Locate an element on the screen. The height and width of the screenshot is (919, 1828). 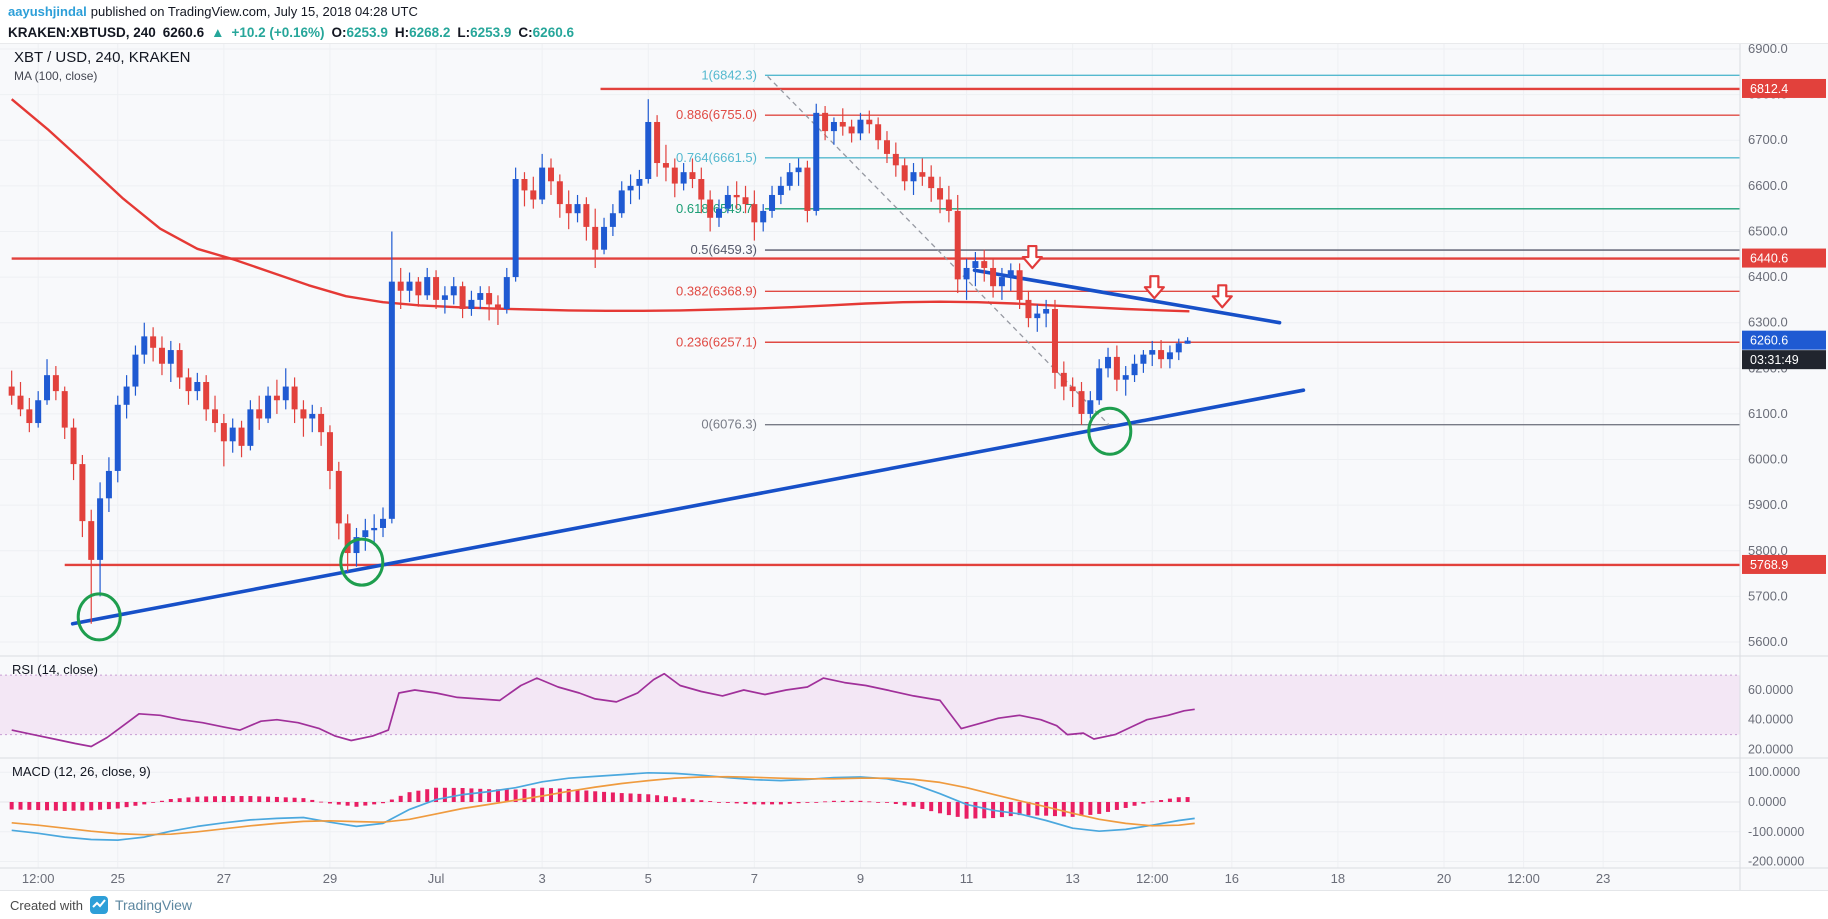
svg-text: 0.236(6257.1) is located at coordinates (716, 341).